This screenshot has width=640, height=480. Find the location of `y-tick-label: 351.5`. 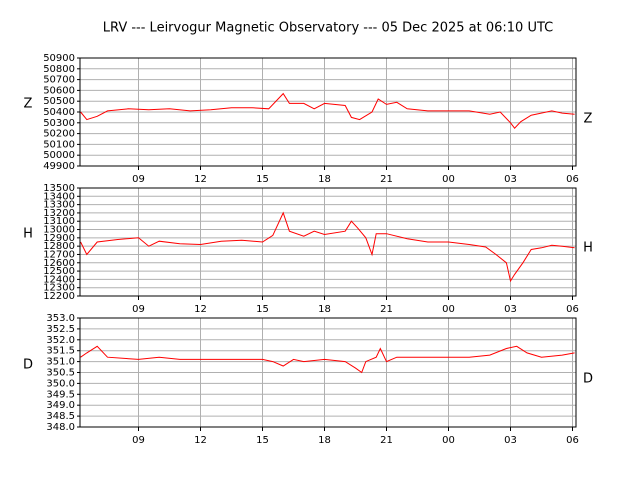

y-tick-label: 351.5 is located at coordinates (60, 351).